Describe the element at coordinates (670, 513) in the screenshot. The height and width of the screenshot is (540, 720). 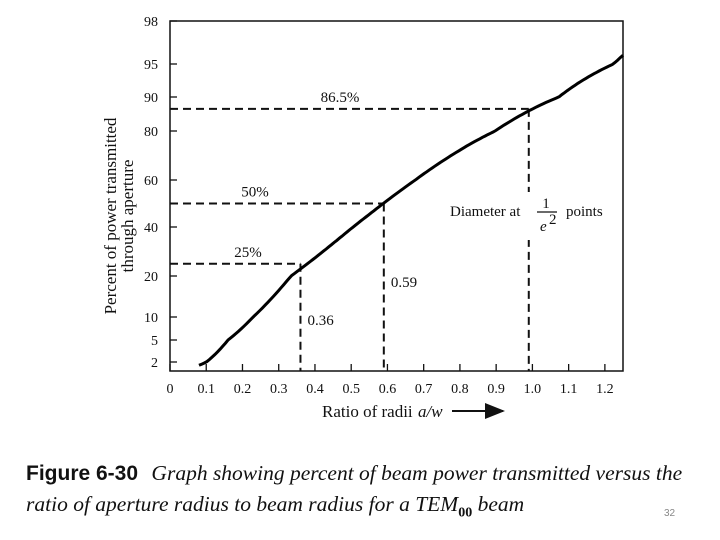
I see `slide-number: 32` at that location.